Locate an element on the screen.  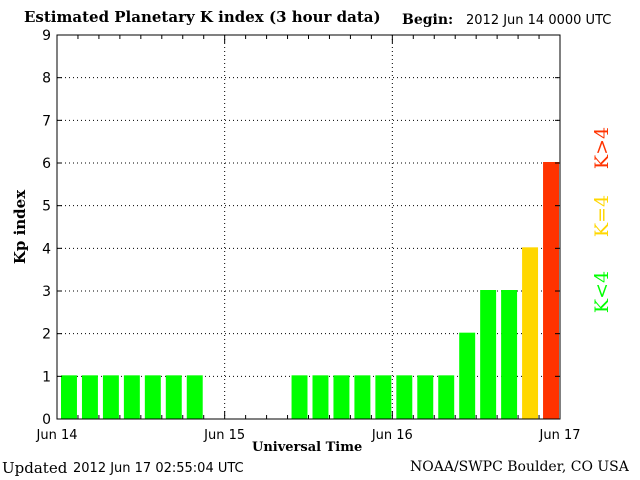
x-tick-label: Jun 14 is located at coordinates (57, 435).